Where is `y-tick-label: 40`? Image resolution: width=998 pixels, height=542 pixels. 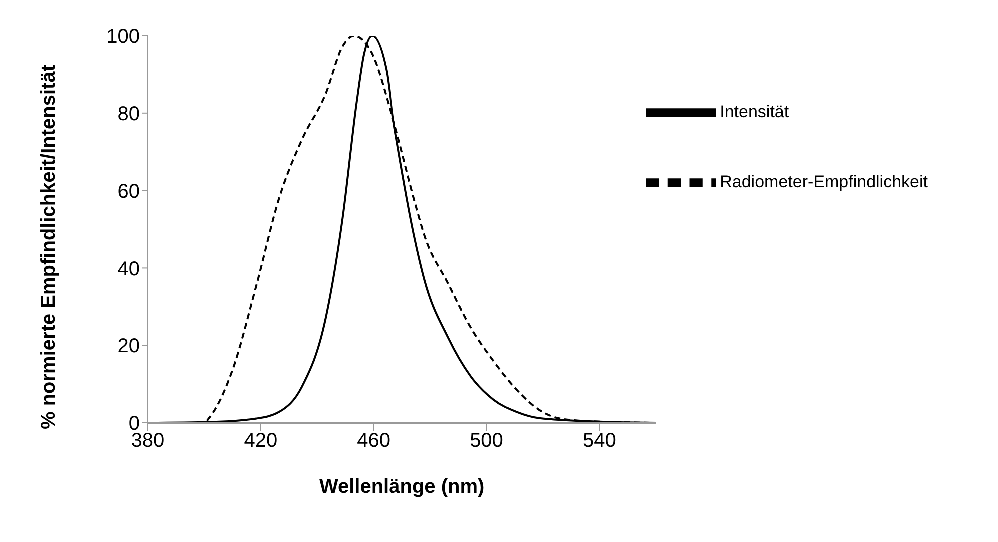
y-tick-label: 40 is located at coordinates (129, 269).